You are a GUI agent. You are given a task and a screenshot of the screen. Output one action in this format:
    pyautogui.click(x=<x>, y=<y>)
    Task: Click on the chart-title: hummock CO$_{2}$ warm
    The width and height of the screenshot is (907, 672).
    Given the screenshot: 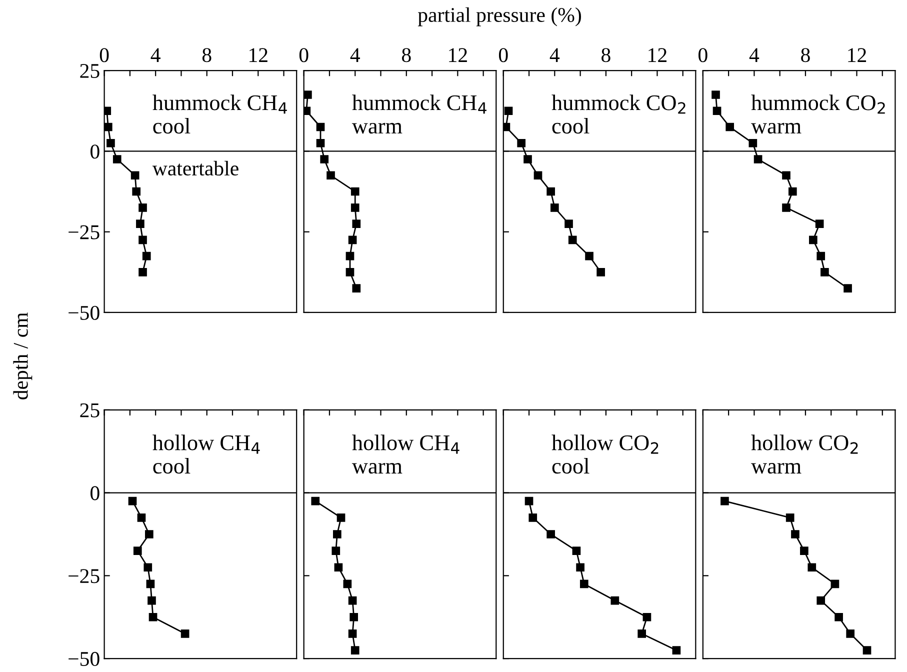 What is the action you would take?
    pyautogui.click(x=818, y=114)
    